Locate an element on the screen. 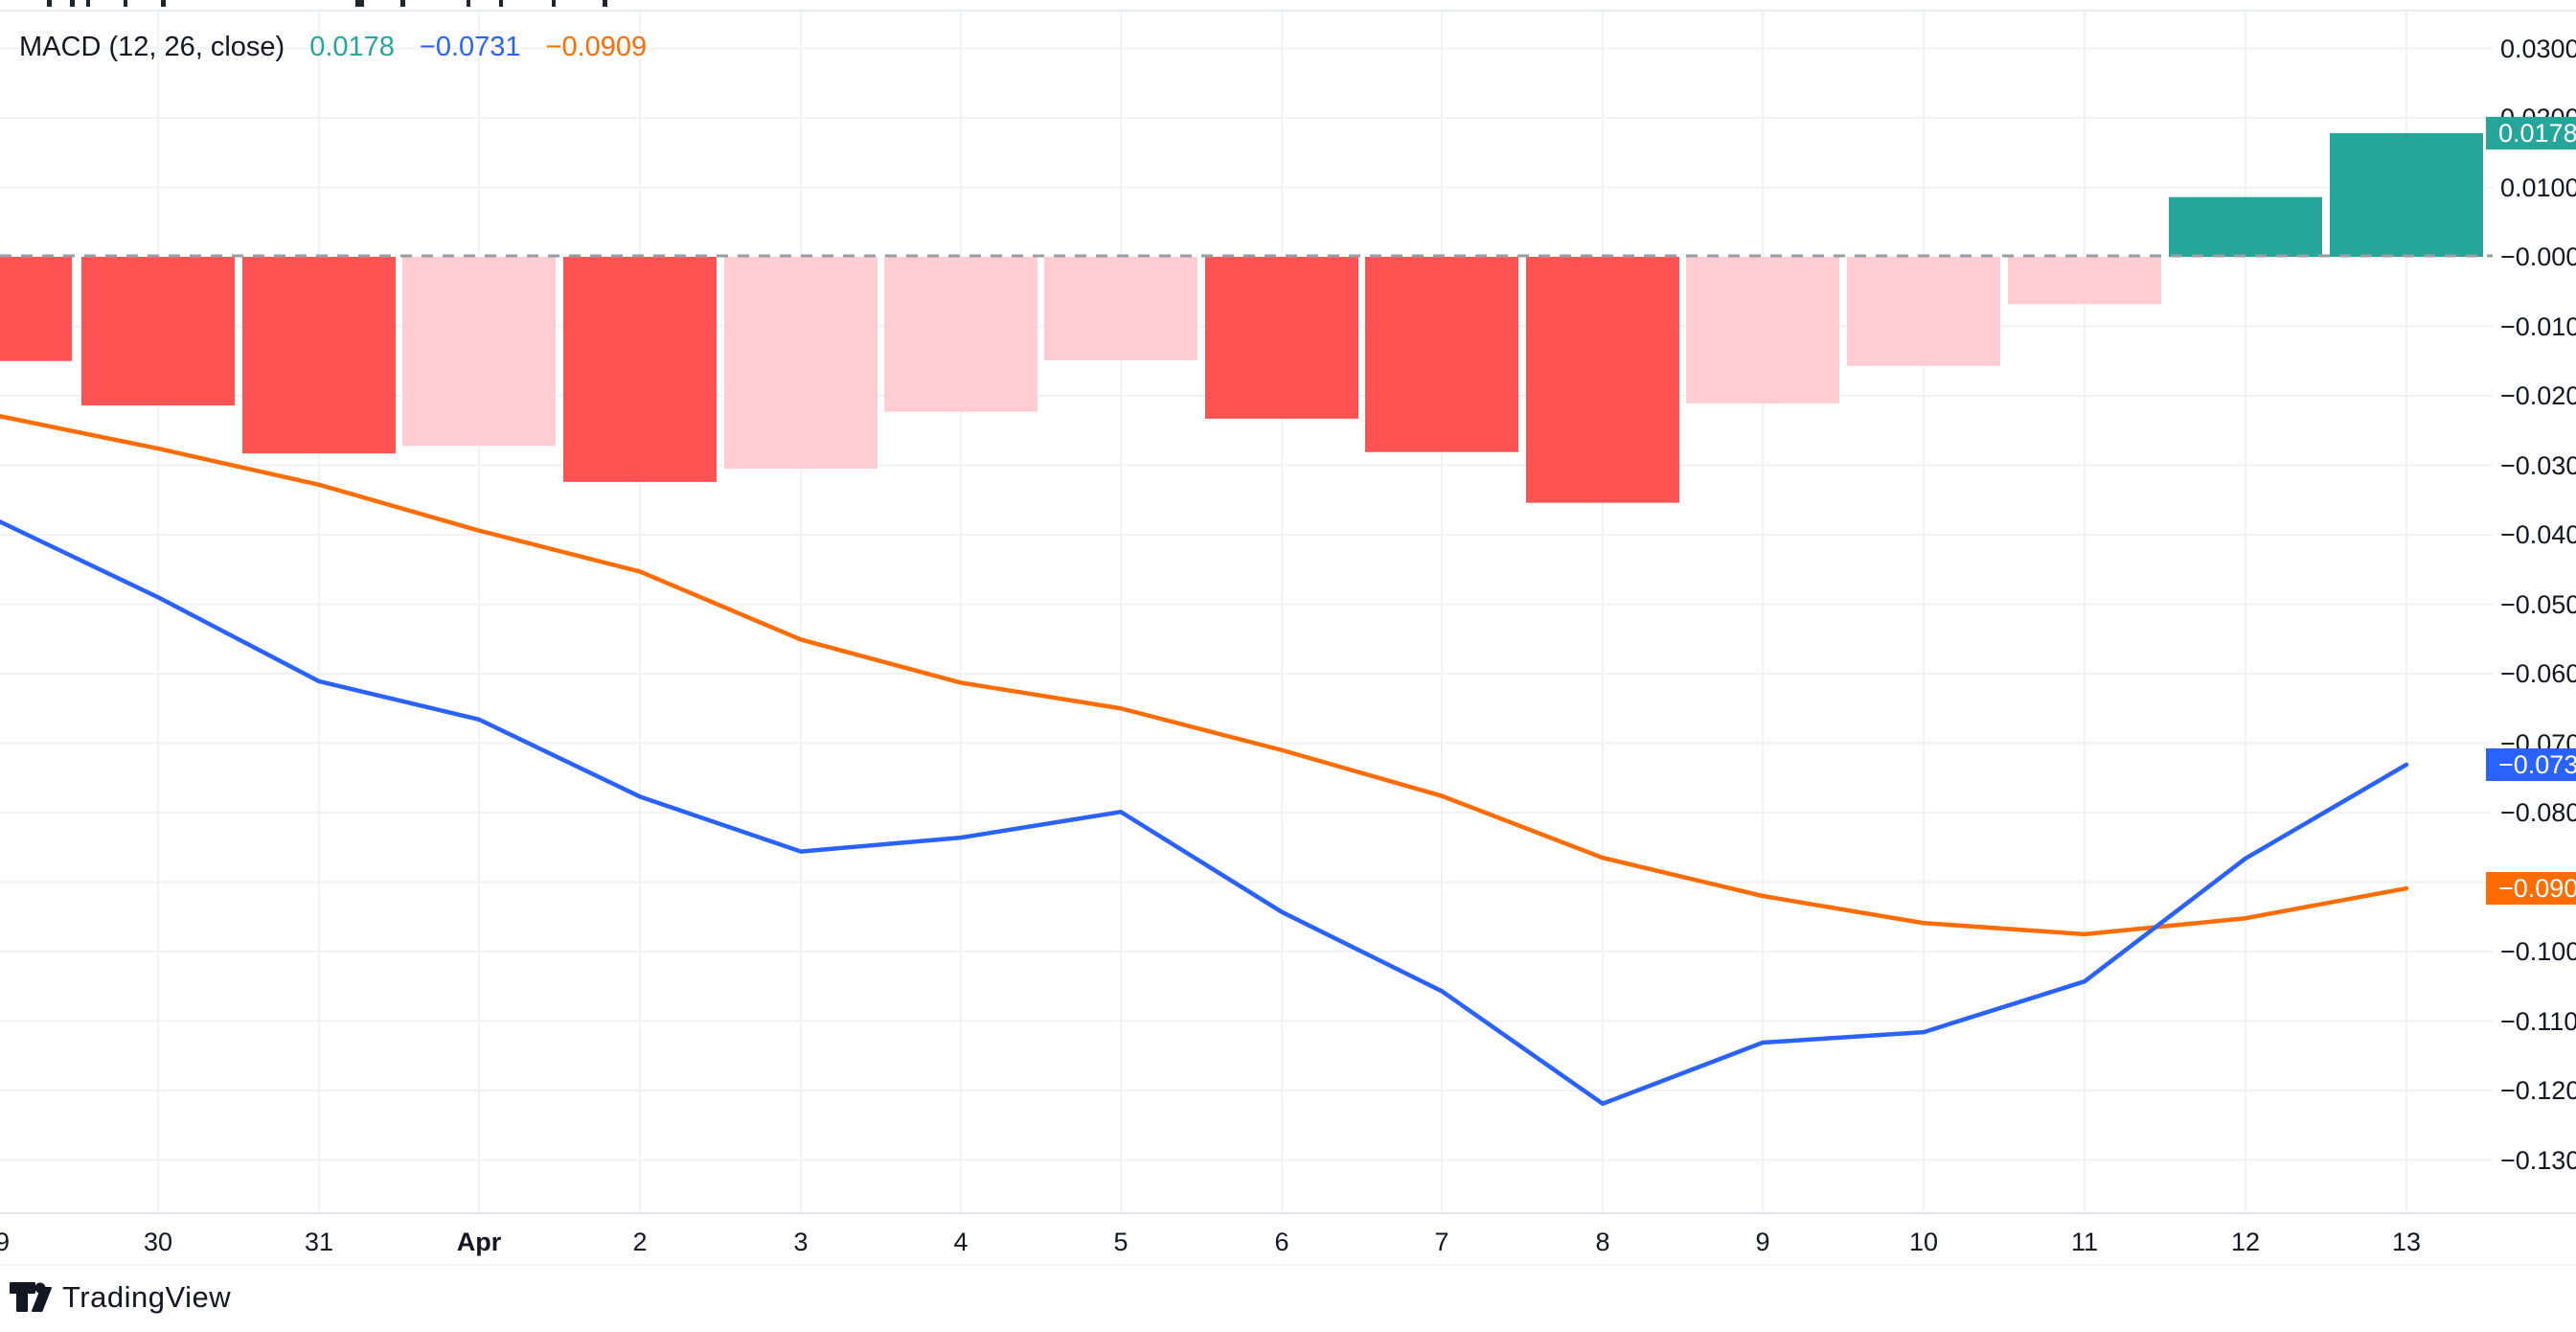  time-axis-label: 2 is located at coordinates (640, 1242).